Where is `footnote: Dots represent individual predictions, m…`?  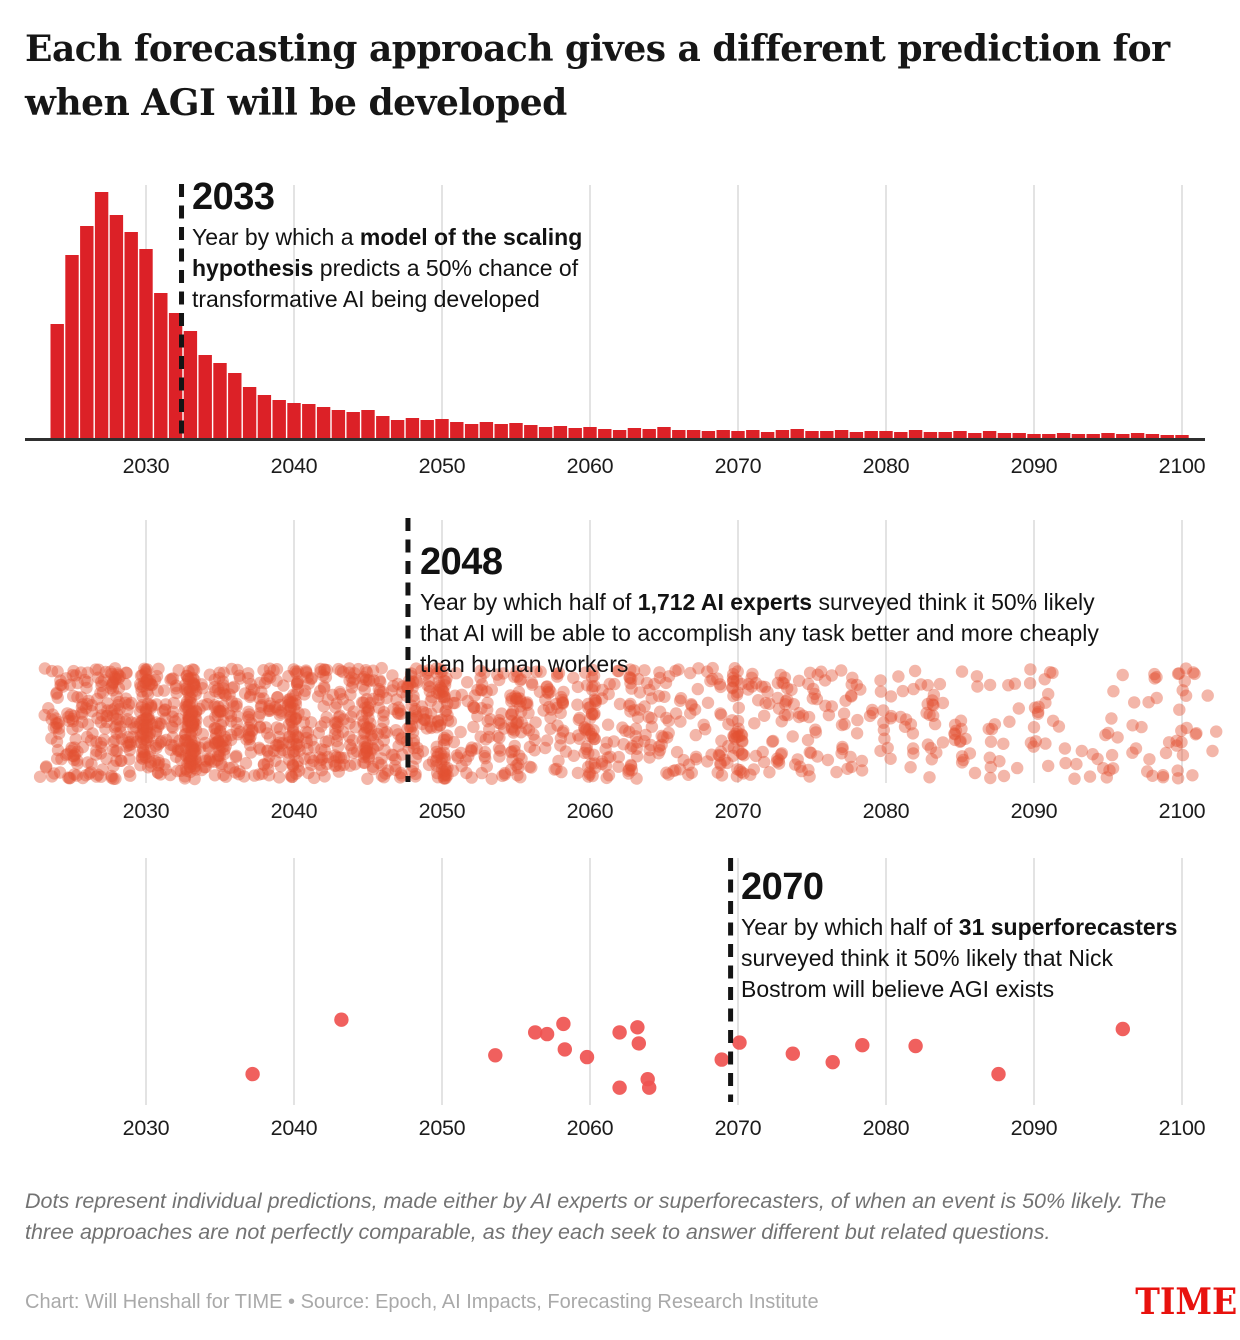 footnote: Dots represent individual predictions, m… is located at coordinates (596, 1216).